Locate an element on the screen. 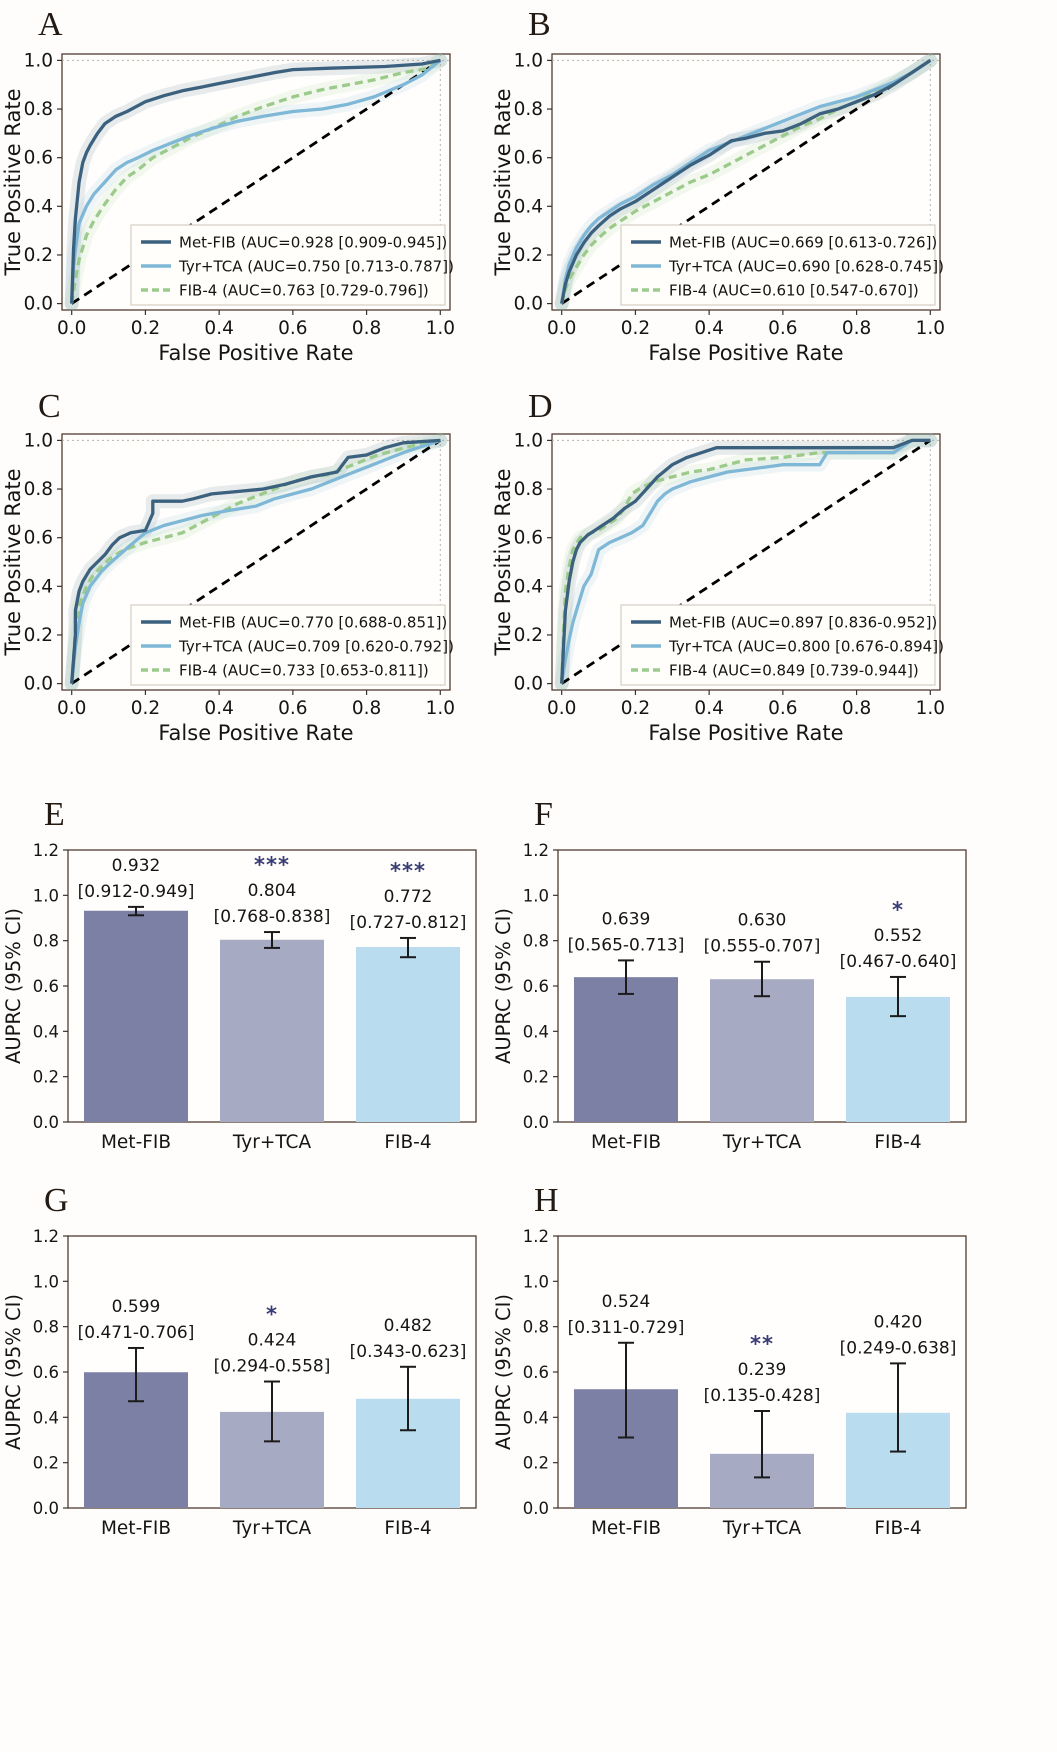 Image resolution: width=1057 pixels, height=1752 pixels. panel-letter-d: D is located at coordinates (540, 406).